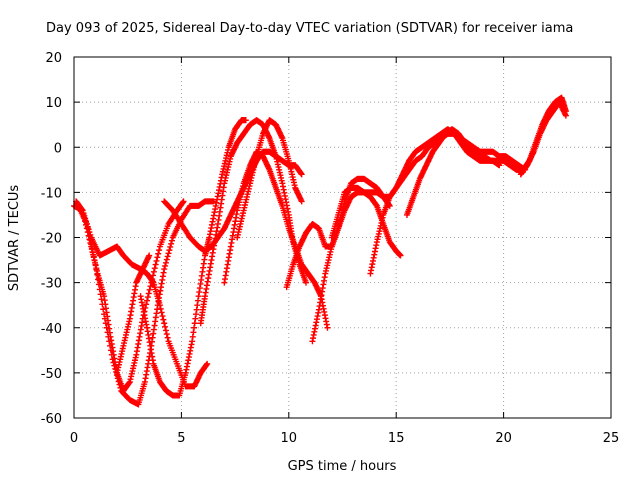  What do you see at coordinates (51, 284) in the screenshot?
I see `y-tick-label: -30` at bounding box center [51, 284].